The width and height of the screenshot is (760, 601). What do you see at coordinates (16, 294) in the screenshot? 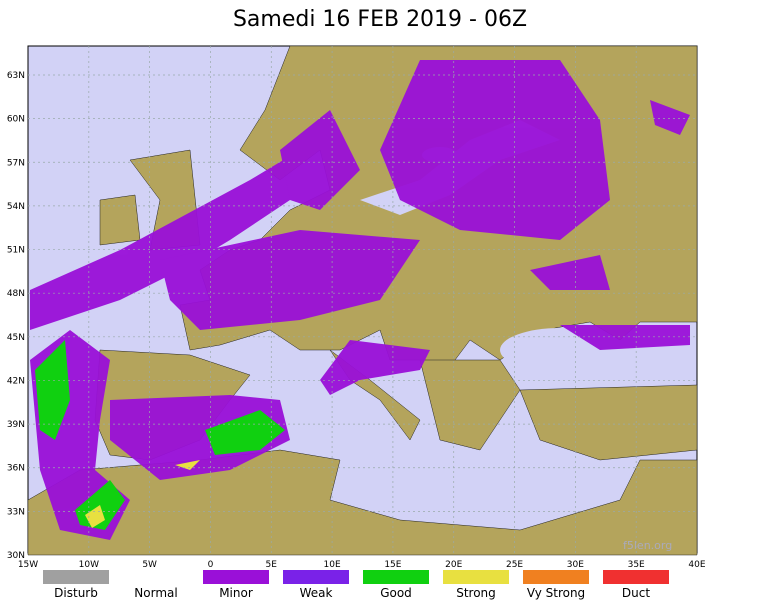
I see `lat-label: 48N` at bounding box center [16, 294].